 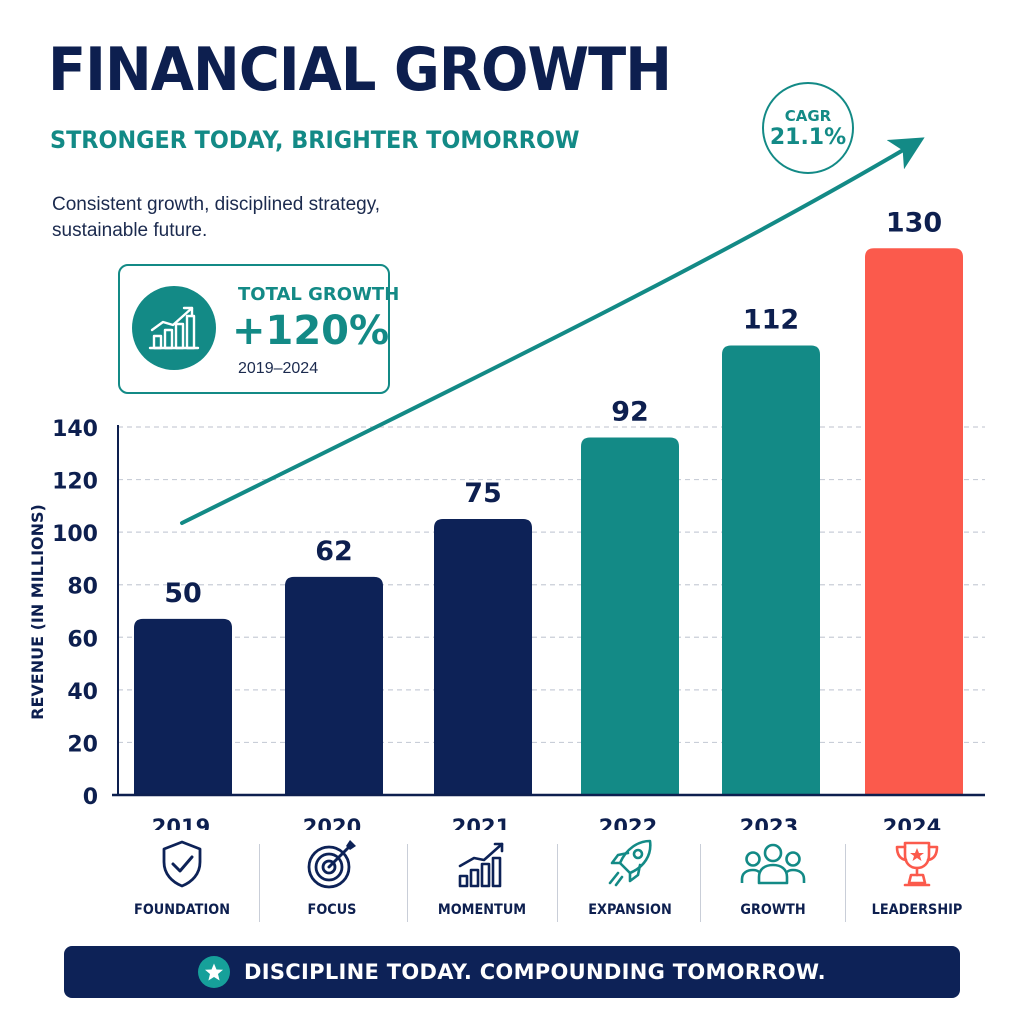 I want to click on x-tick-label: 2020, so click(x=332, y=822).